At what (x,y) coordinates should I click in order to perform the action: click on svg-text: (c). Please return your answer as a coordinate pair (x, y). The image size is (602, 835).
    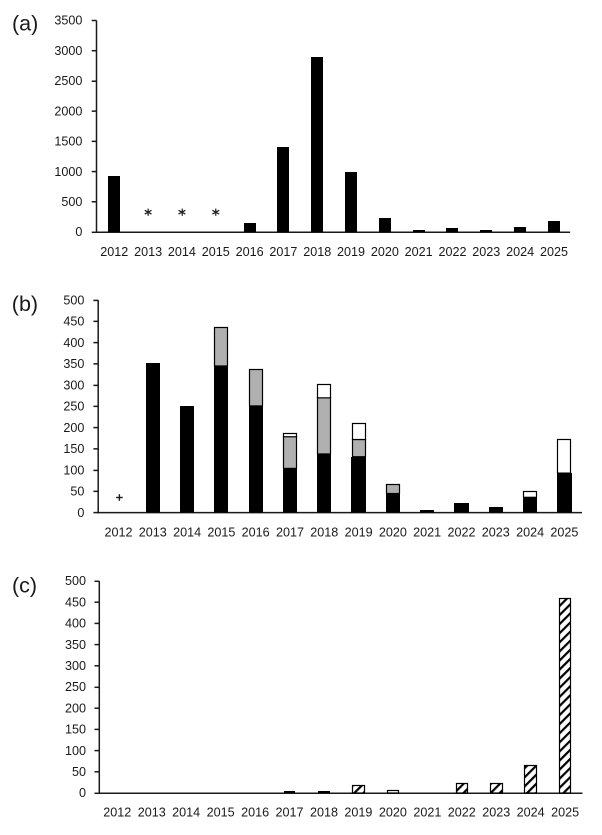
    Looking at the image, I should click on (24, 585).